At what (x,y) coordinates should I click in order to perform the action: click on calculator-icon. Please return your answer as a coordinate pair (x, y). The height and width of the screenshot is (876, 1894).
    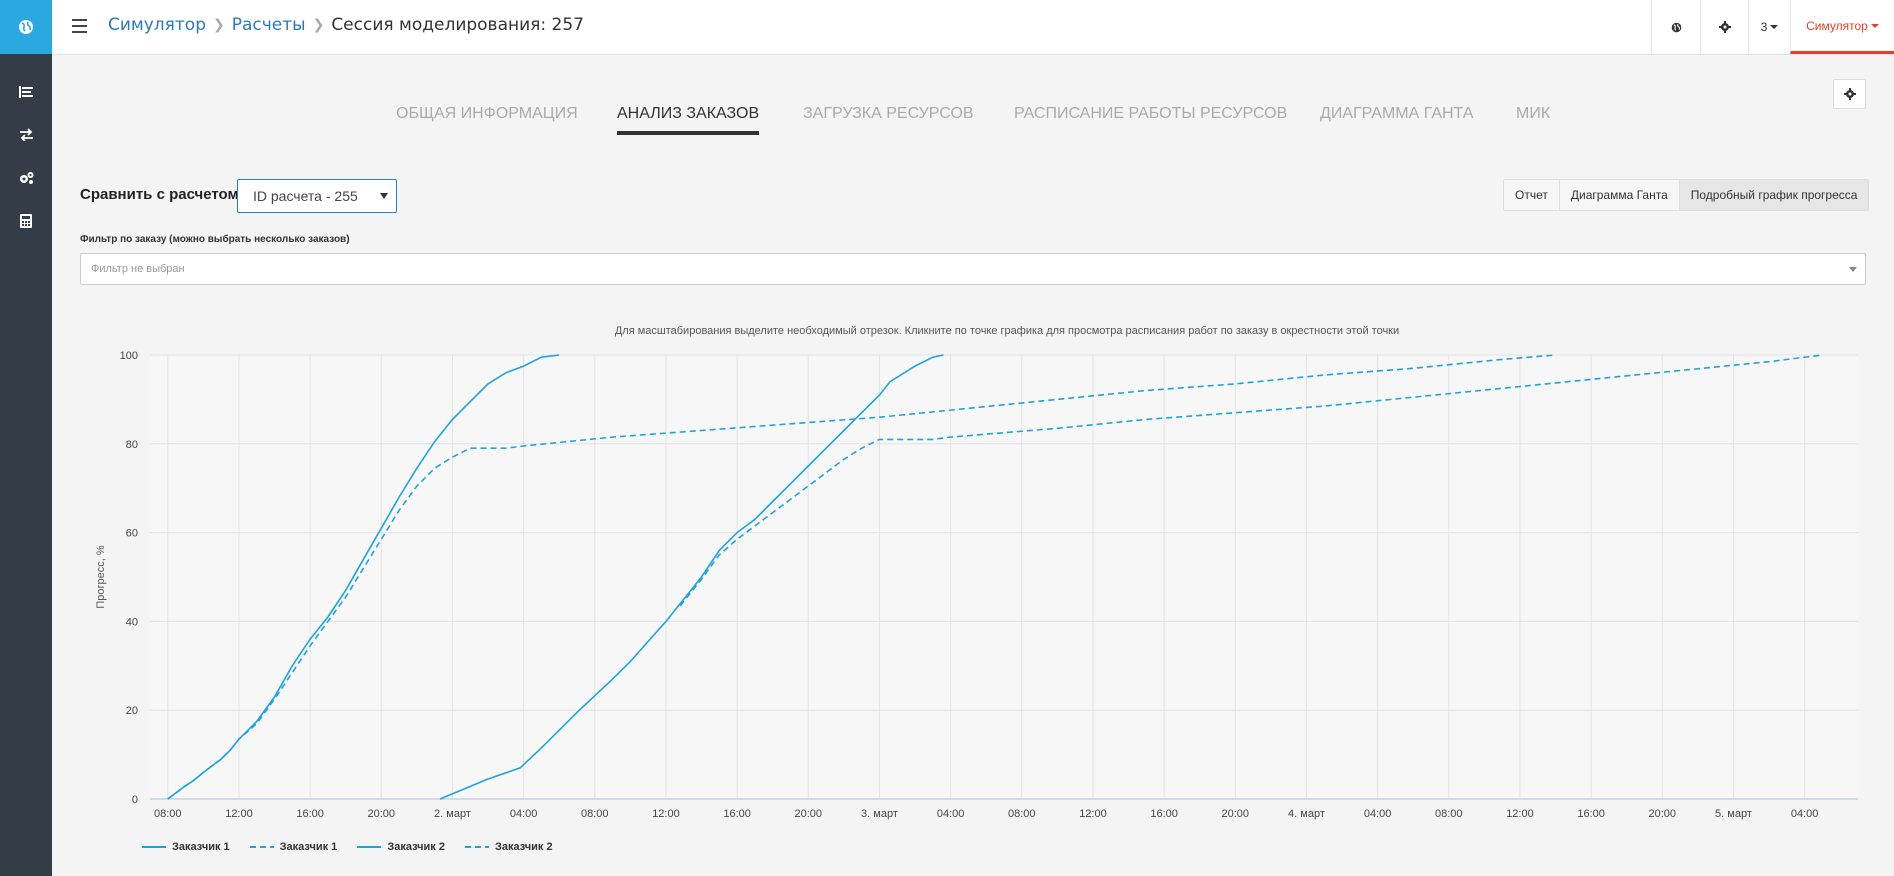
    Looking at the image, I should click on (26, 220).